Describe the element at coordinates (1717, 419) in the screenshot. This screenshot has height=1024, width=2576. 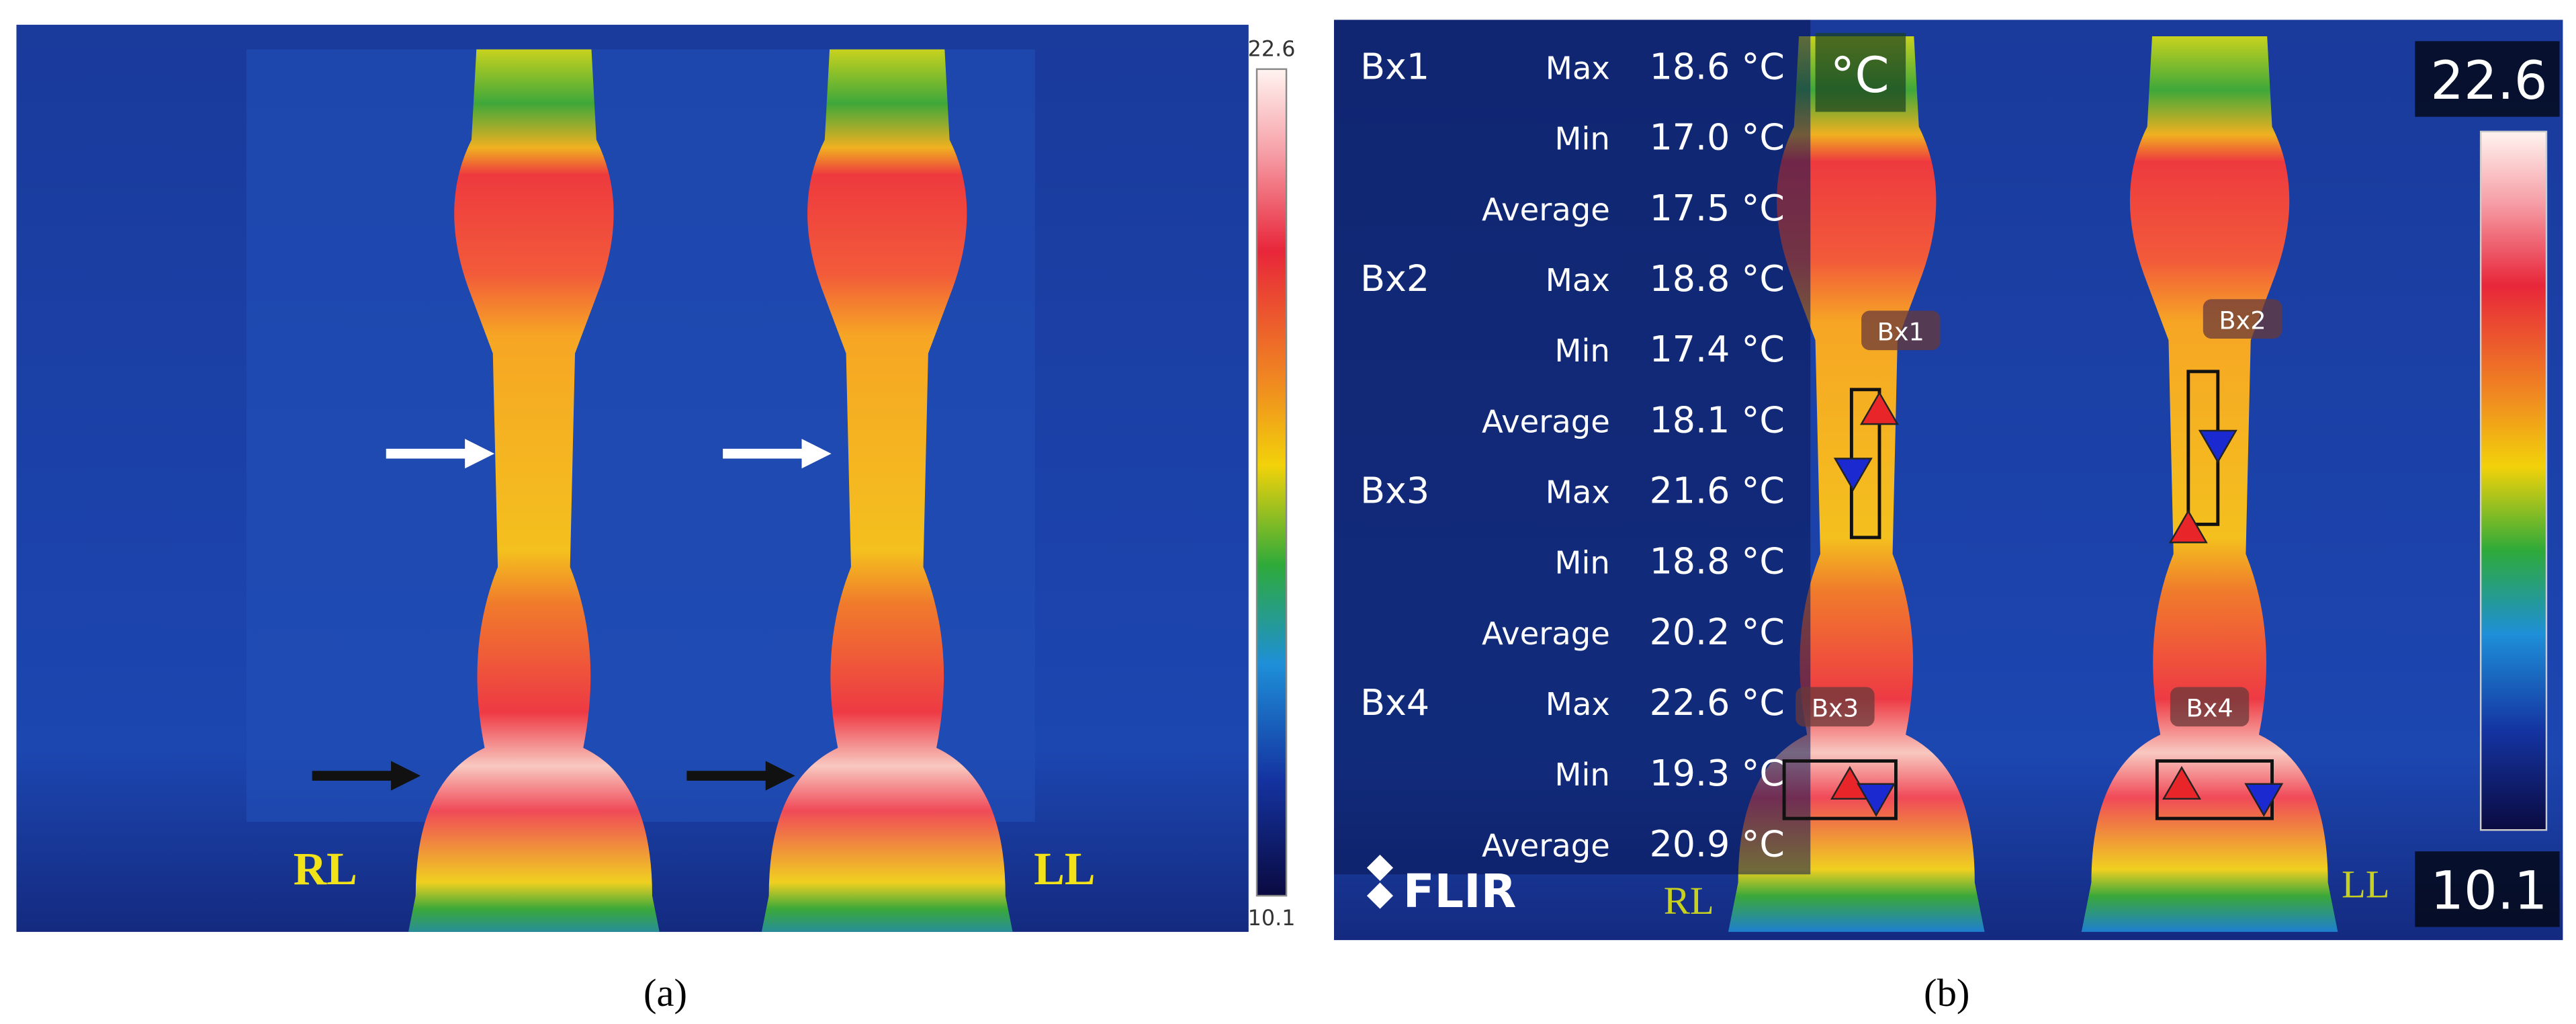
I see `stat-value: 18.1 °C` at that location.